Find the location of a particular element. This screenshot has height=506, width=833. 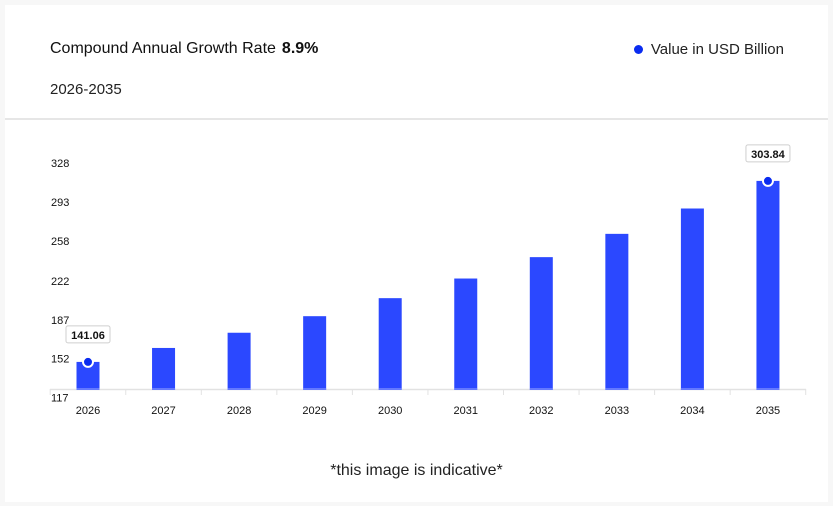

bar-2031 is located at coordinates (466, 334).